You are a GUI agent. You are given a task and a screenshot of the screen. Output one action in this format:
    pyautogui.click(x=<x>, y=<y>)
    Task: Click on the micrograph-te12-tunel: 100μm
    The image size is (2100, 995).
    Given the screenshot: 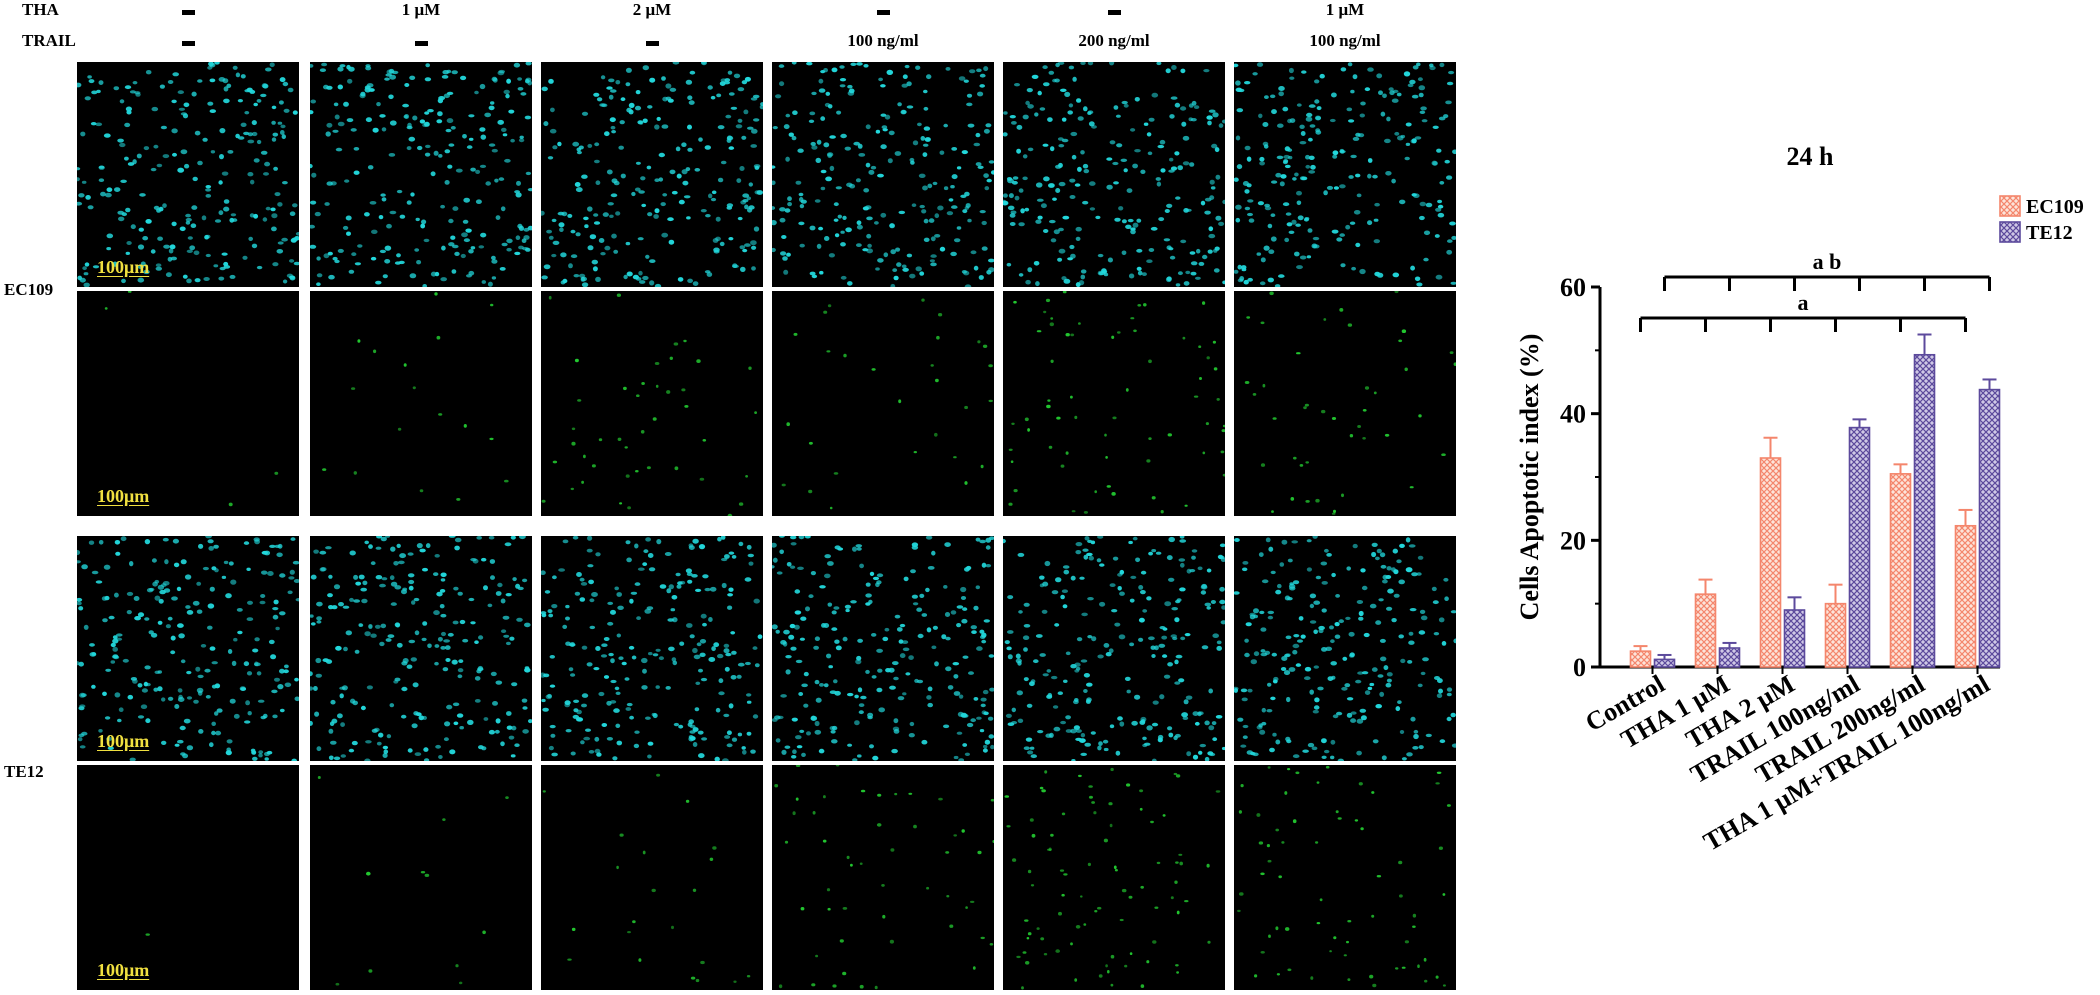 What is the action you would take?
    pyautogui.click(x=188, y=877)
    